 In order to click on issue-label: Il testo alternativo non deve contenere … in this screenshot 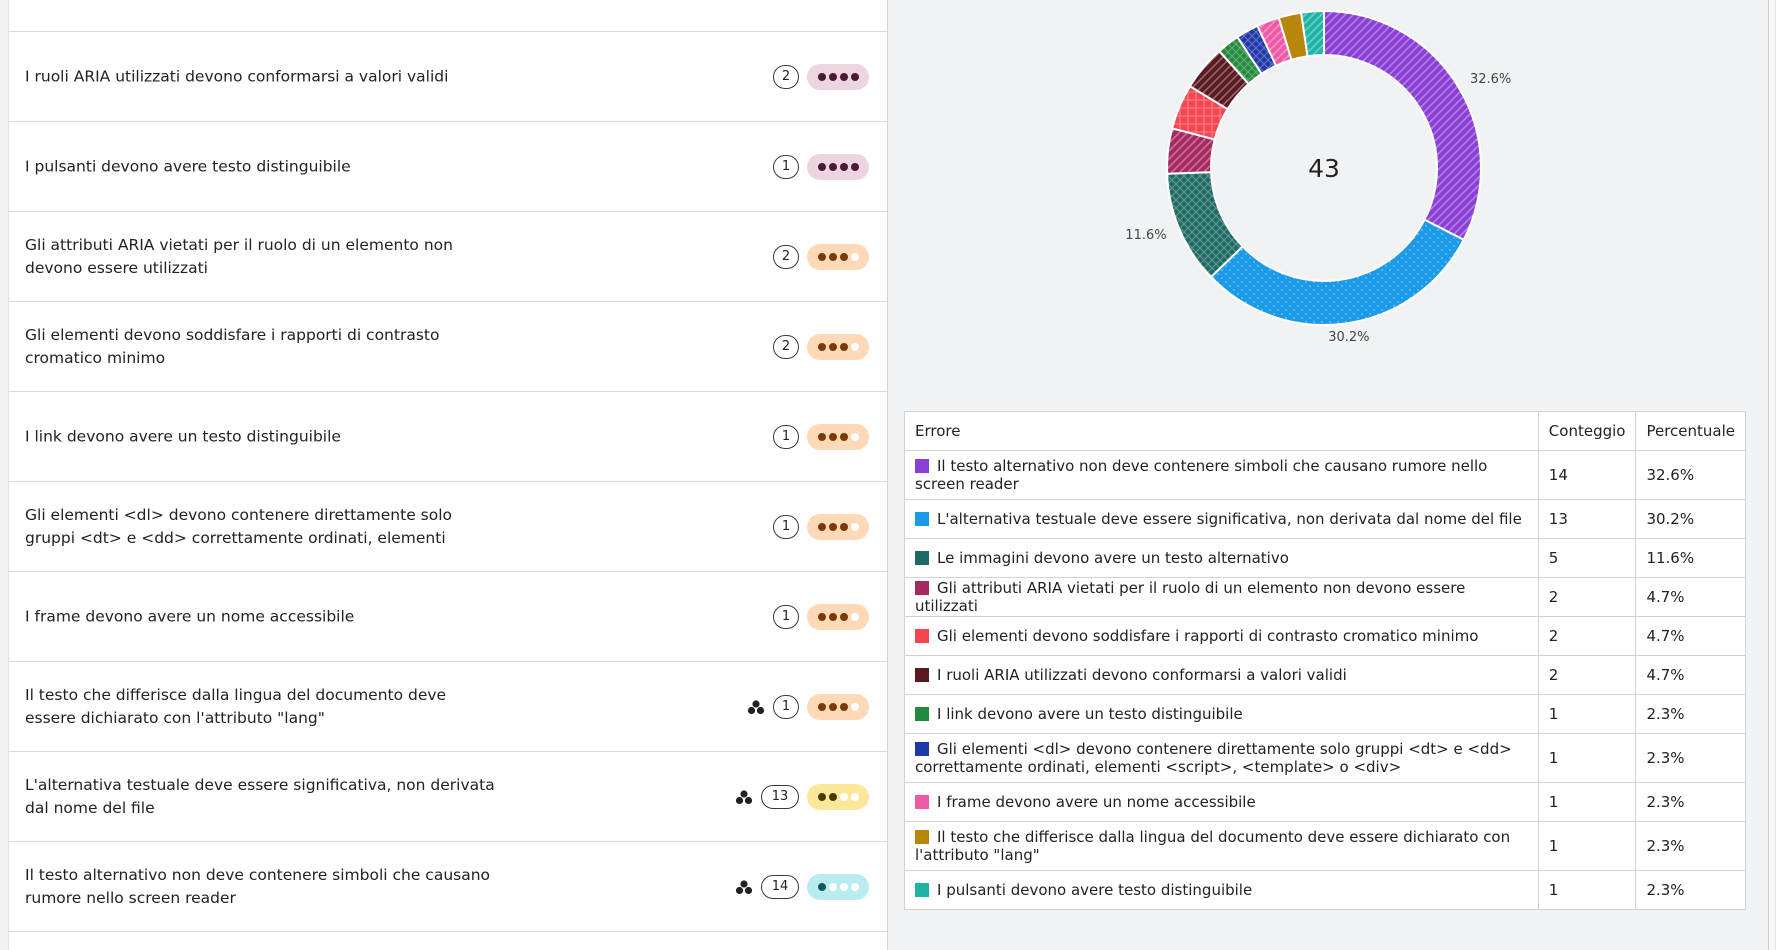, I will do `click(258, 886)`.